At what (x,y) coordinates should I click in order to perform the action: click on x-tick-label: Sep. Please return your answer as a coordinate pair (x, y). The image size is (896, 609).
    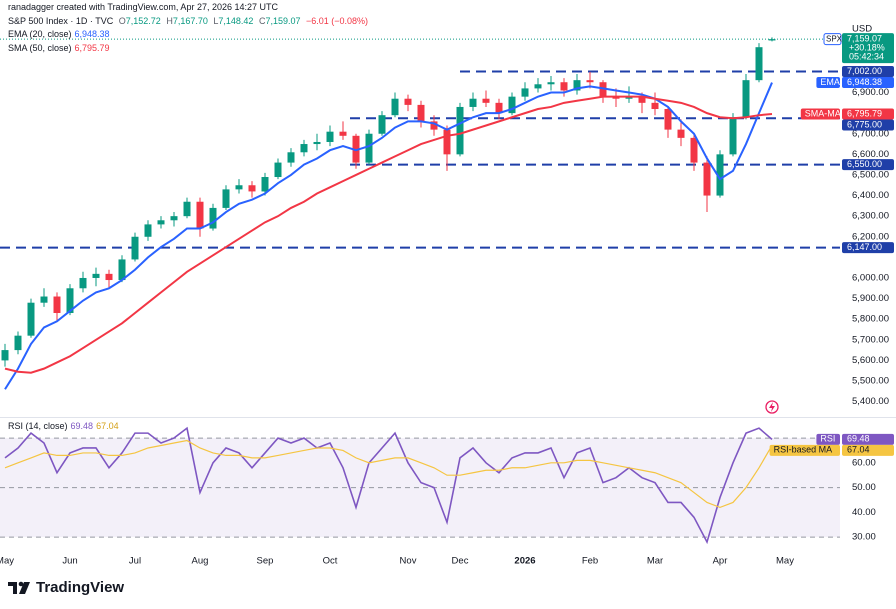
    Looking at the image, I should click on (265, 561).